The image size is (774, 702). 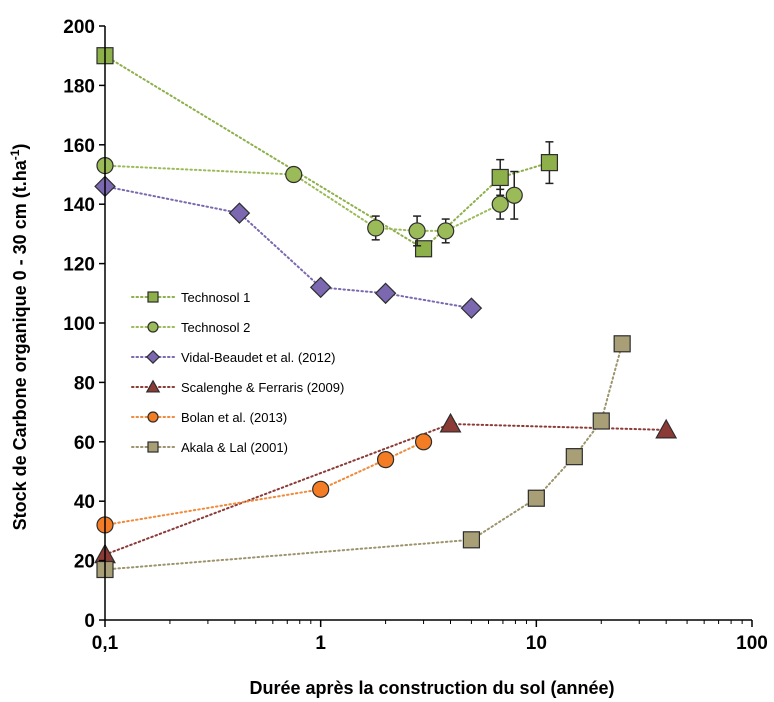 I want to click on y-axis-title-end: ), so click(x=20, y=147).